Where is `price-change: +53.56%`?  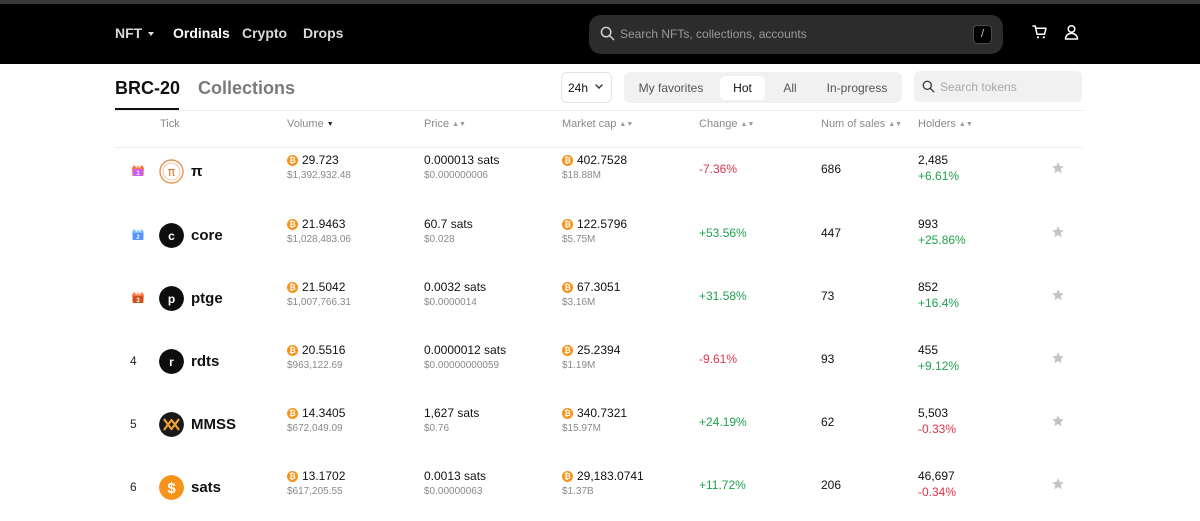
price-change: +53.56% is located at coordinates (723, 233).